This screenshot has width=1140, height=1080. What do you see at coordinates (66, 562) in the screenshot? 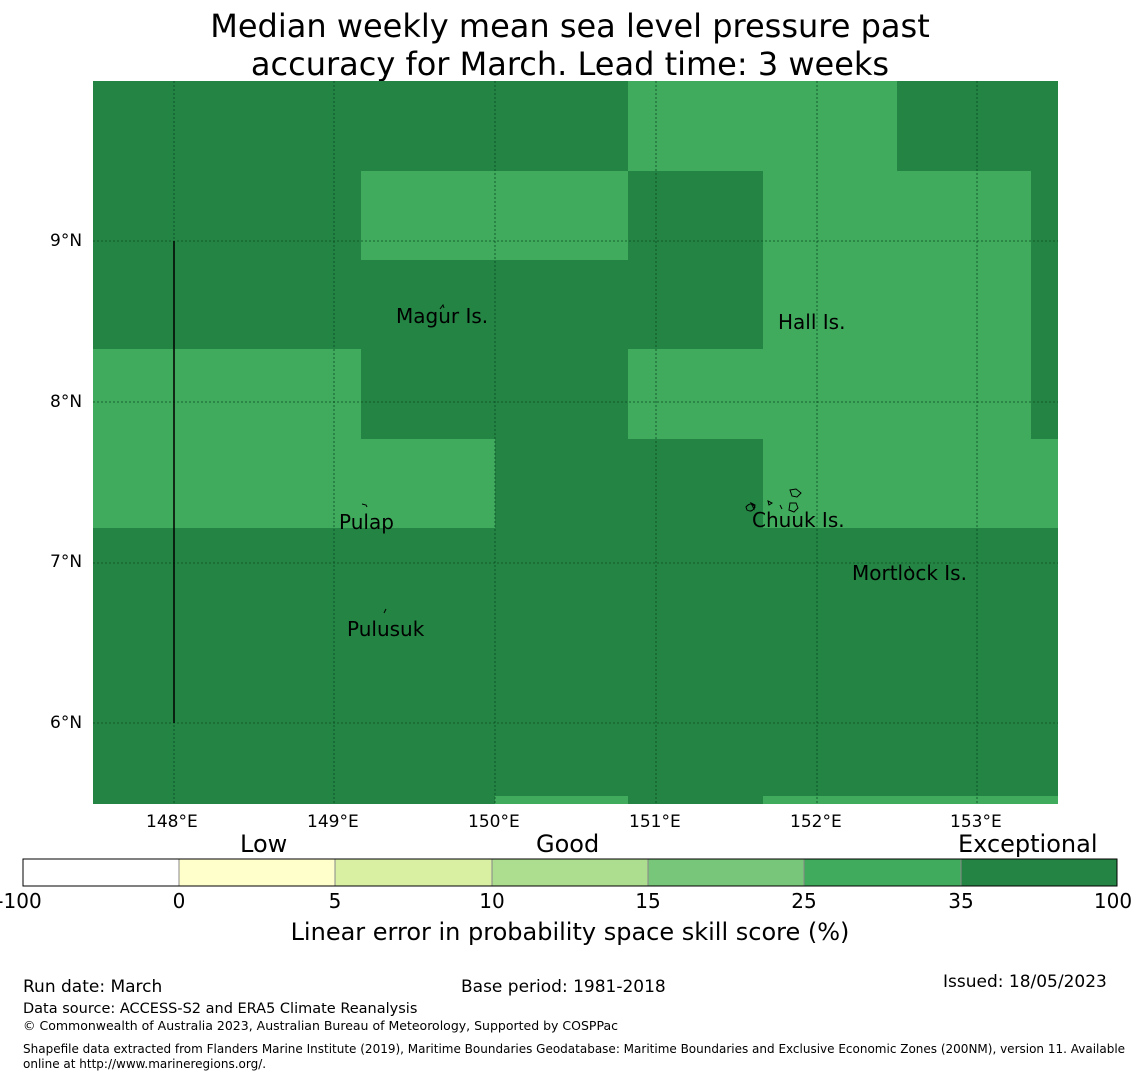
I see `lat-tick: 7°N` at bounding box center [66, 562].